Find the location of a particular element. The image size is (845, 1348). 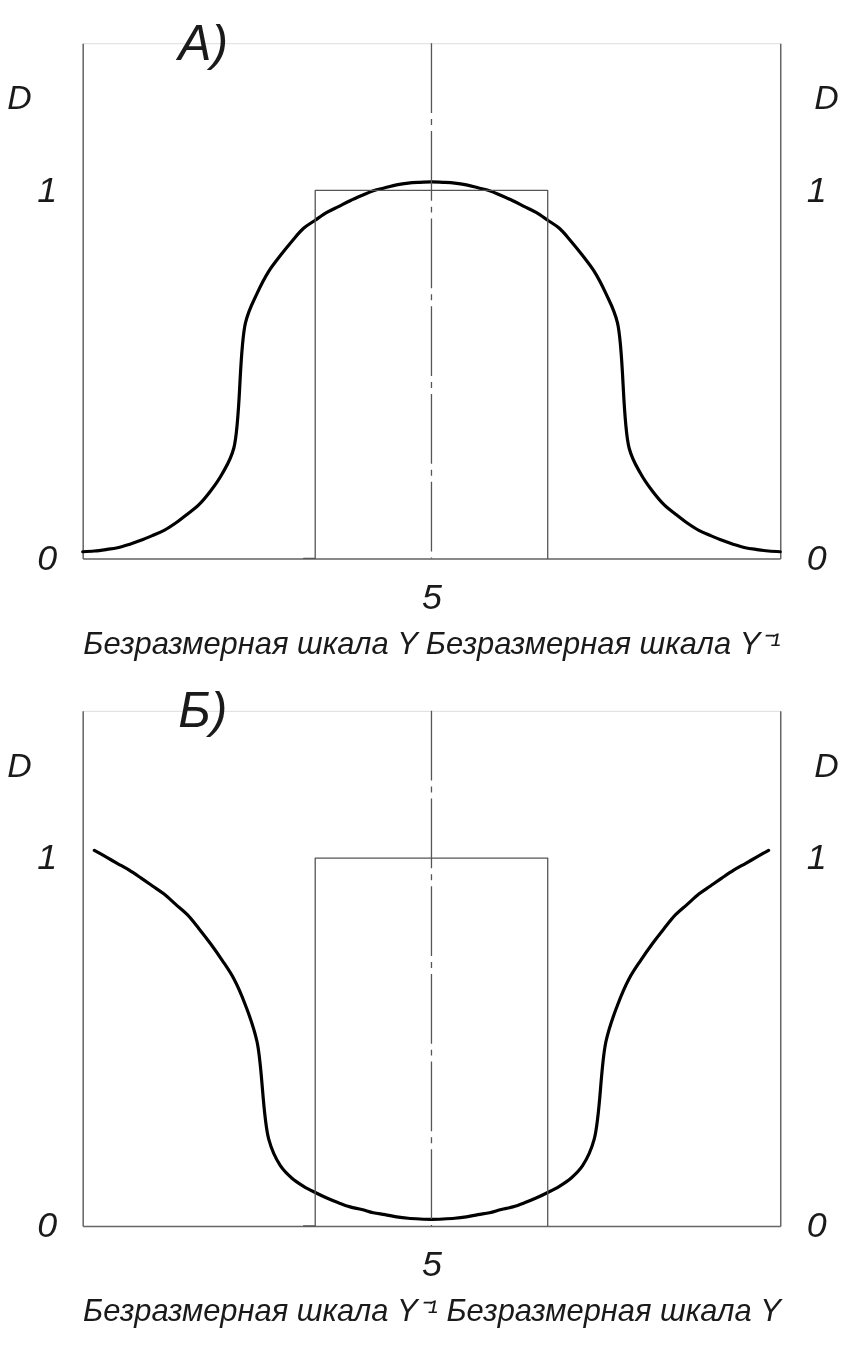

x-axis-title: Безразмерная шкала Y⁻¹ Безразмерная шкала Y is located at coordinates (433, 1311).